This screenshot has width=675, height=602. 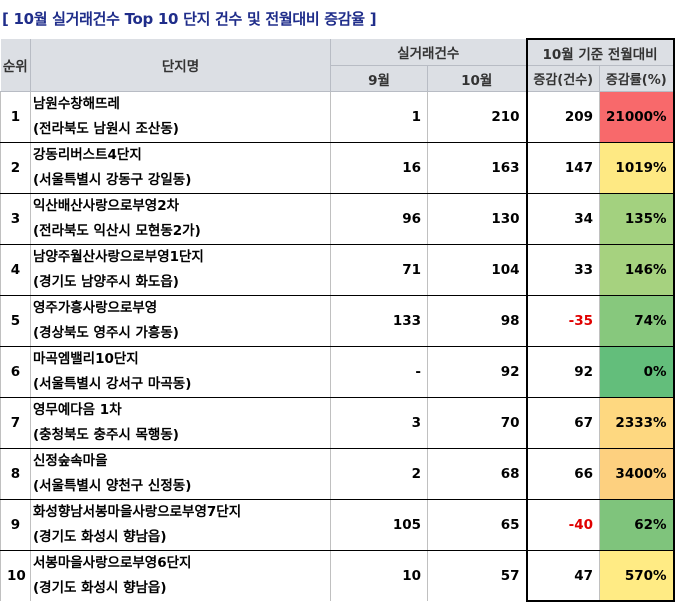 What do you see at coordinates (106, 435) in the screenshot?
I see `complex-address: (충청북도 충주시 목행동)` at bounding box center [106, 435].